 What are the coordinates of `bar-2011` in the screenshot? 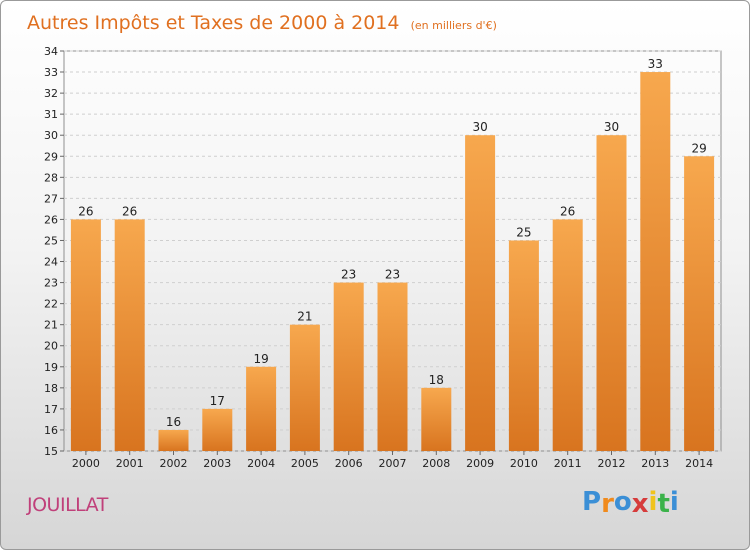 It's located at (567, 335).